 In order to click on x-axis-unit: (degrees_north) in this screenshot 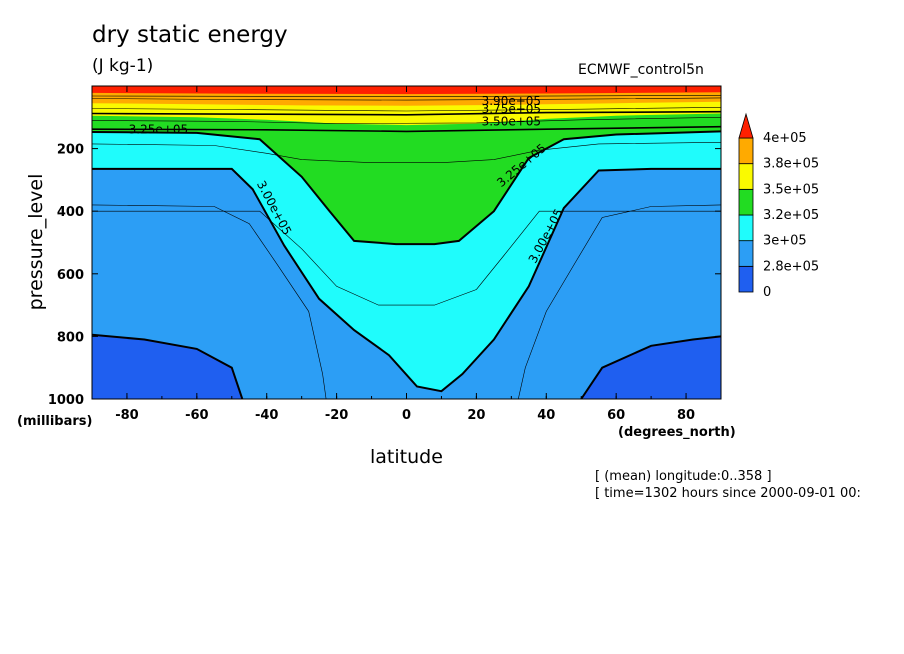, I will do `click(677, 432)`.